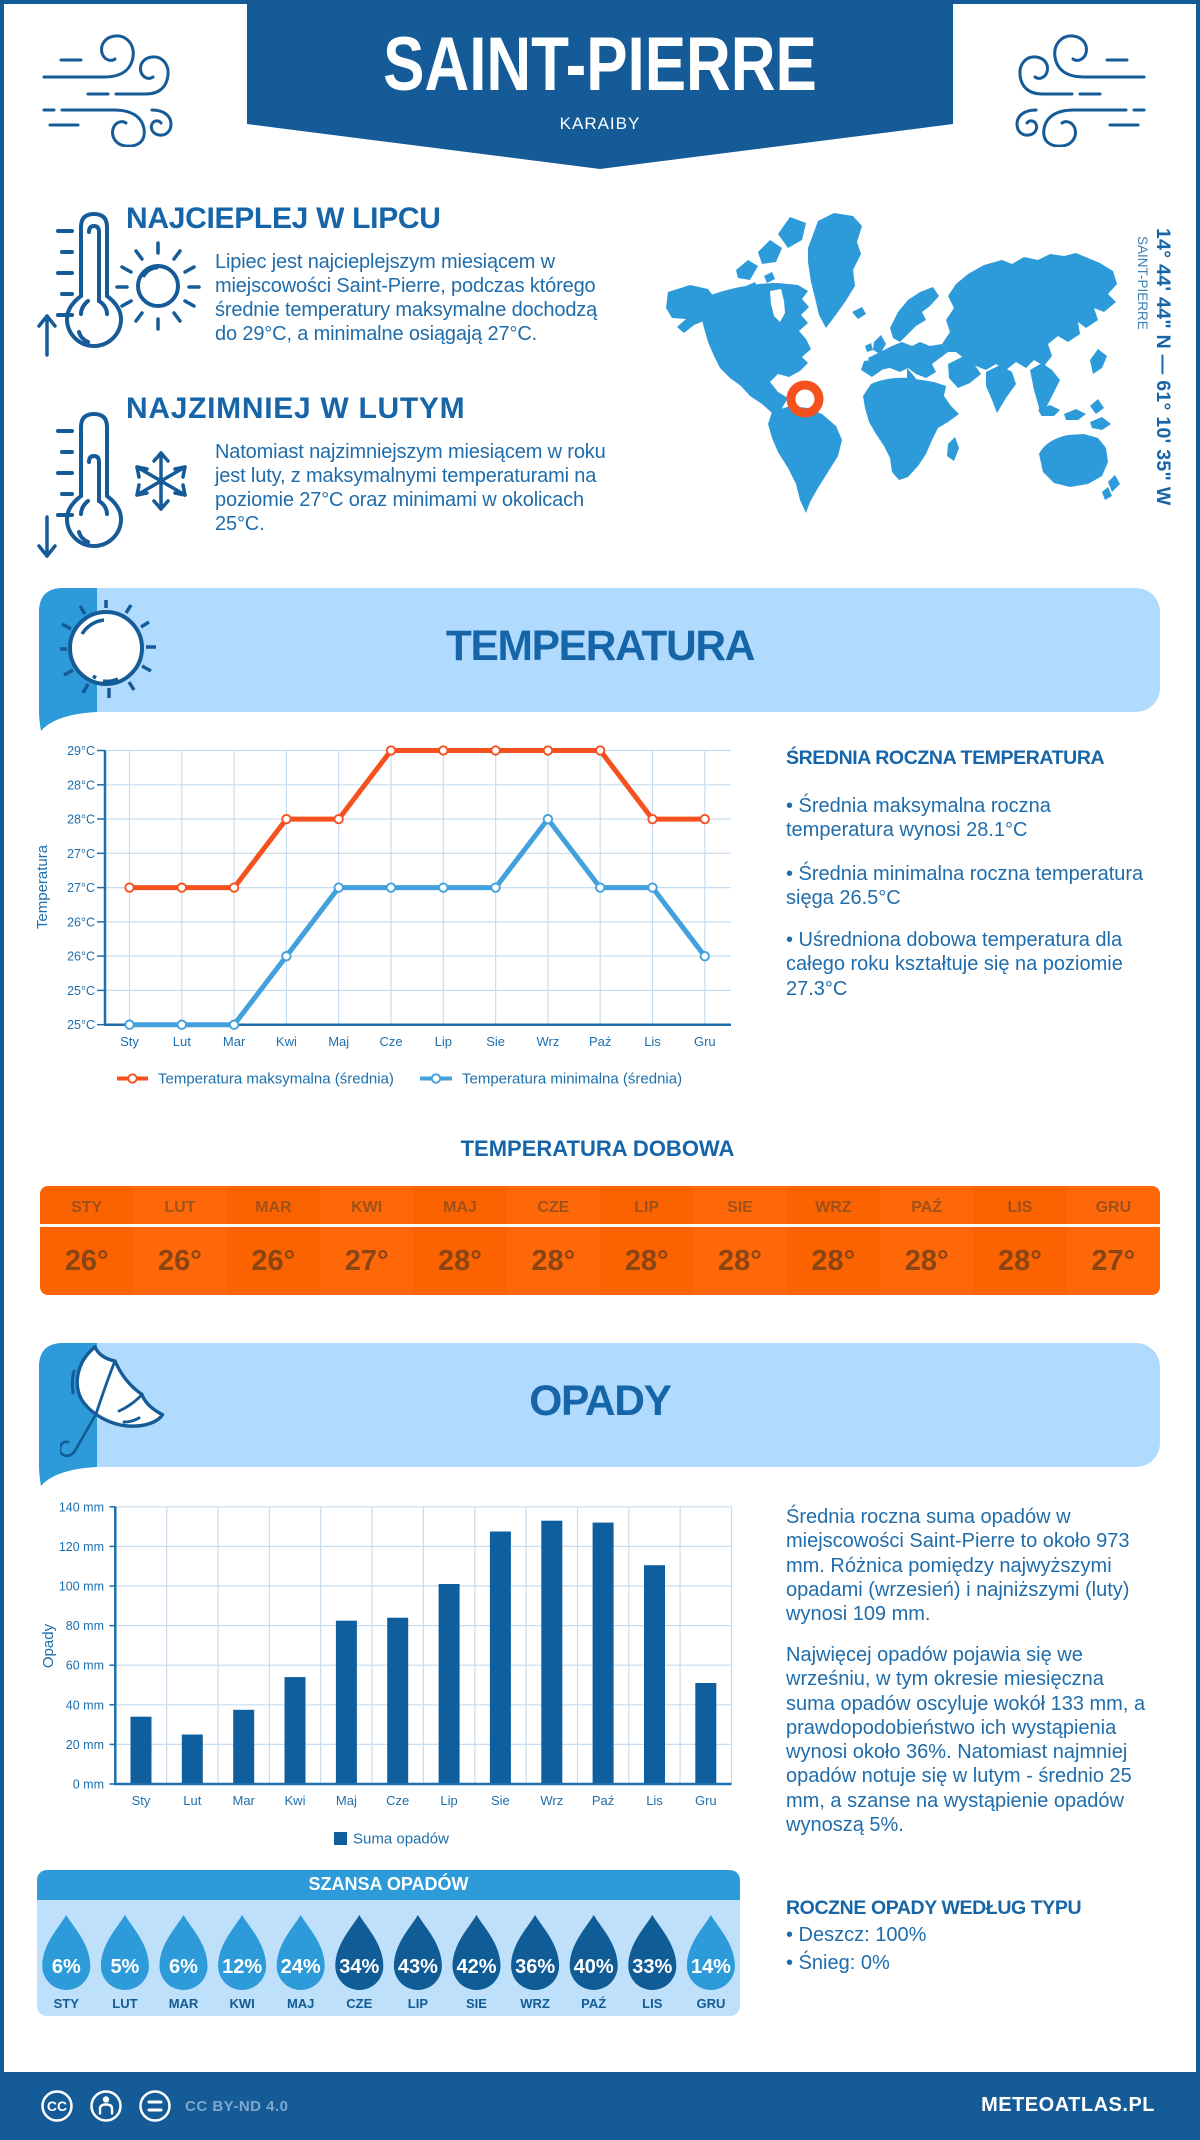 This screenshot has width=1200, height=2140. What do you see at coordinates (418, 1967) in the screenshot?
I see `svg-text: 43%` at bounding box center [418, 1967].